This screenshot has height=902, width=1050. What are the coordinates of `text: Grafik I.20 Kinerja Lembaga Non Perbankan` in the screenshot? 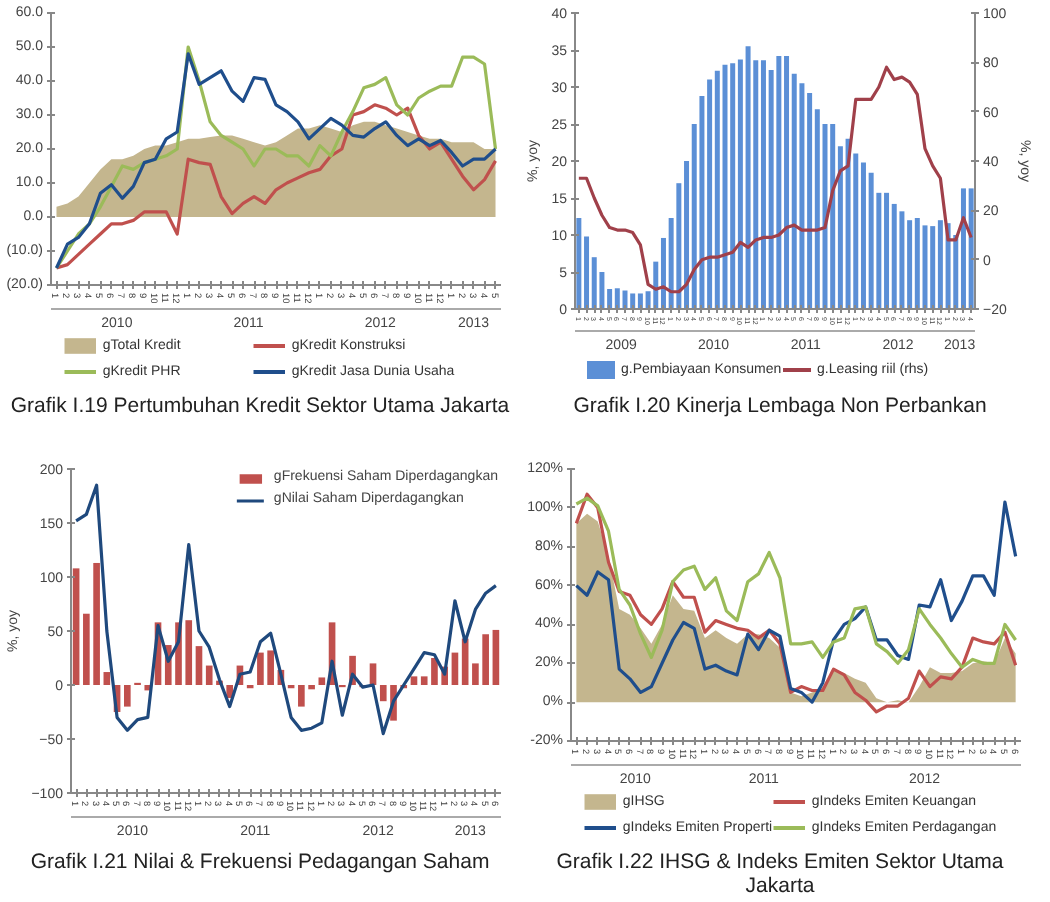 It's located at (780, 406).